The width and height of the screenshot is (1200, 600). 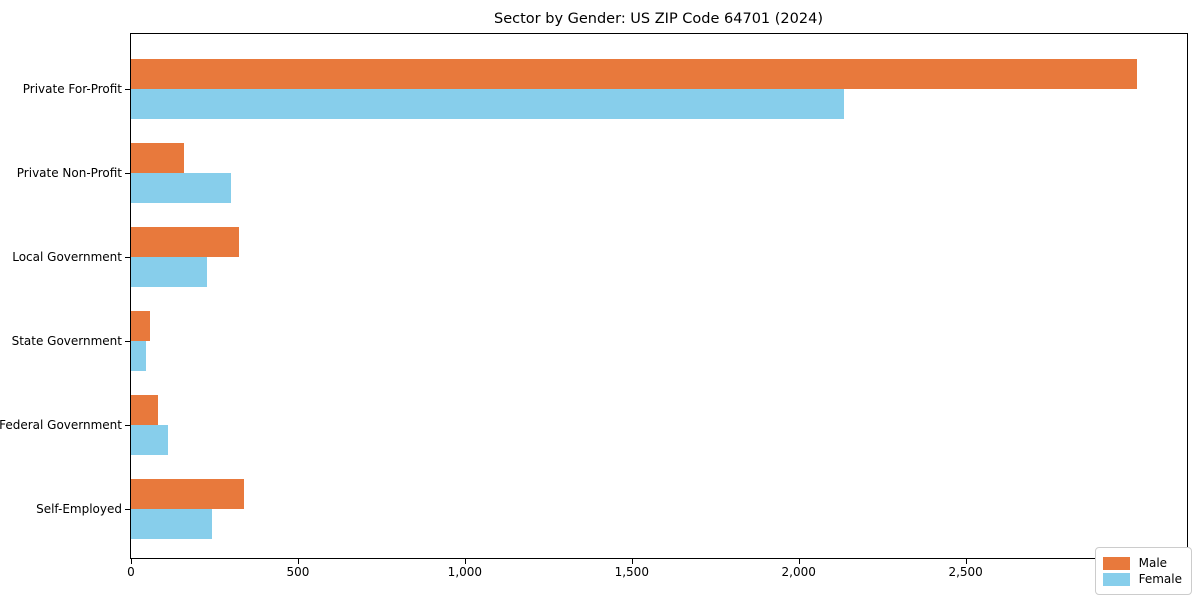 I want to click on legend-entry-female: Female, so click(x=1142, y=579).